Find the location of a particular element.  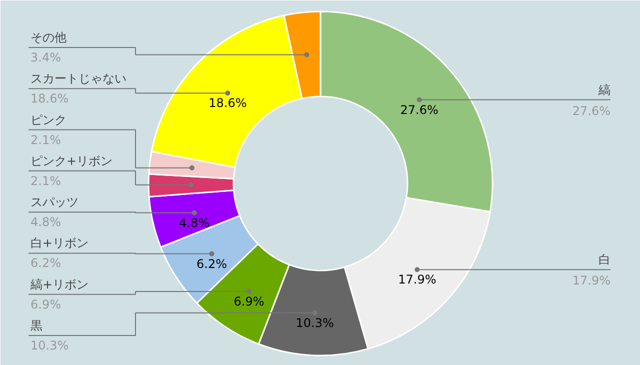

slice-label: 縞+リボン is located at coordinates (59, 284).